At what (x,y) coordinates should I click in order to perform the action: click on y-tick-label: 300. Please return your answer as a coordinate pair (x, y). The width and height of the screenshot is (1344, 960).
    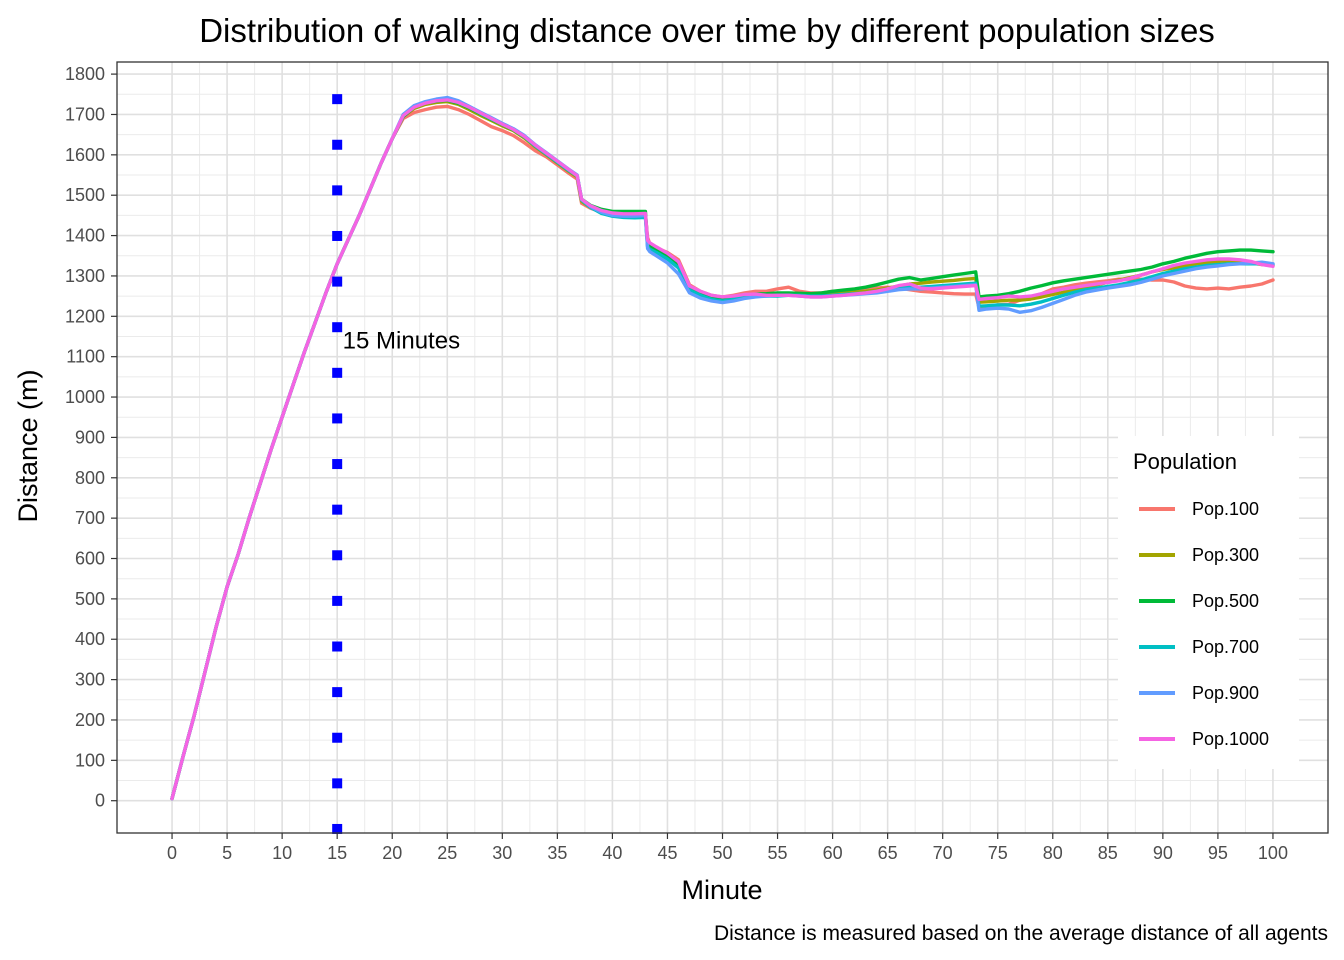
    Looking at the image, I should click on (90, 680).